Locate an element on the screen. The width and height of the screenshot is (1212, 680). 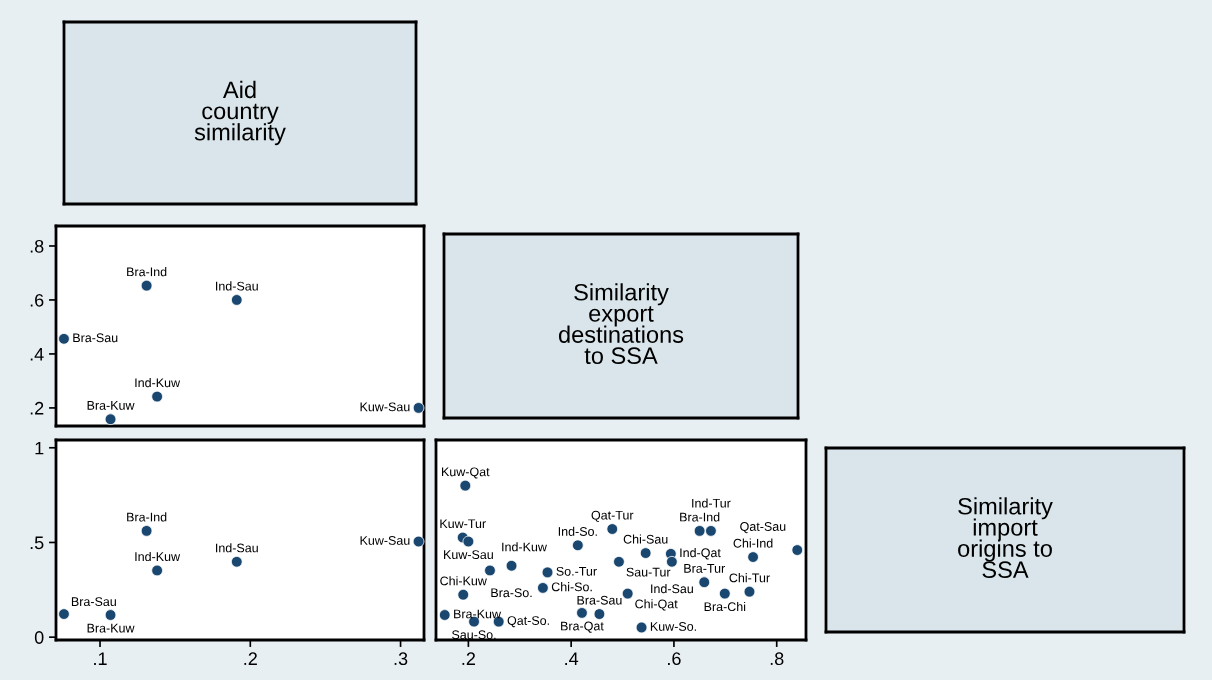
y-tick-label: 1 is located at coordinates (39, 448).